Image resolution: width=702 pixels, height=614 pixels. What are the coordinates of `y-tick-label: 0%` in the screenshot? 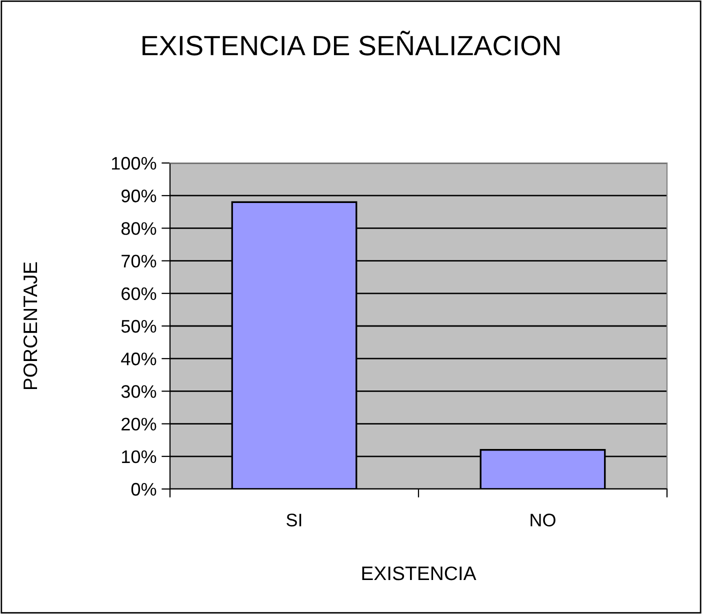 It's located at (143, 489).